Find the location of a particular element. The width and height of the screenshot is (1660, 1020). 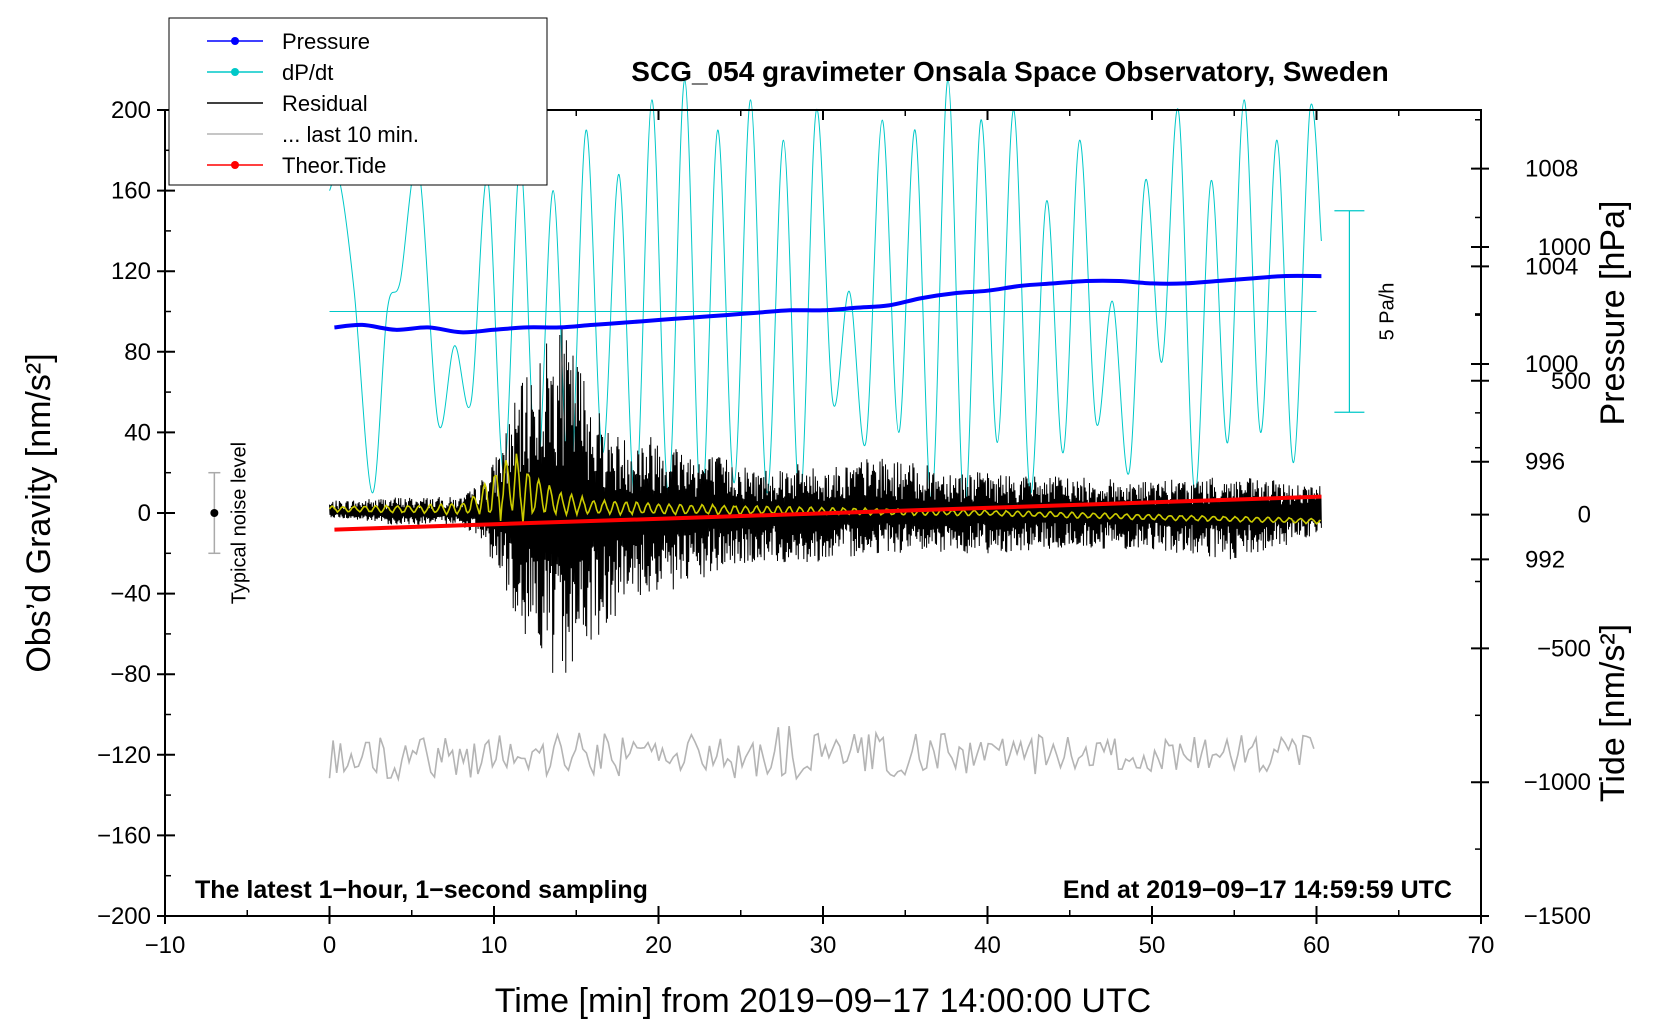

legend-label-2: Residual is located at coordinates (325, 103).